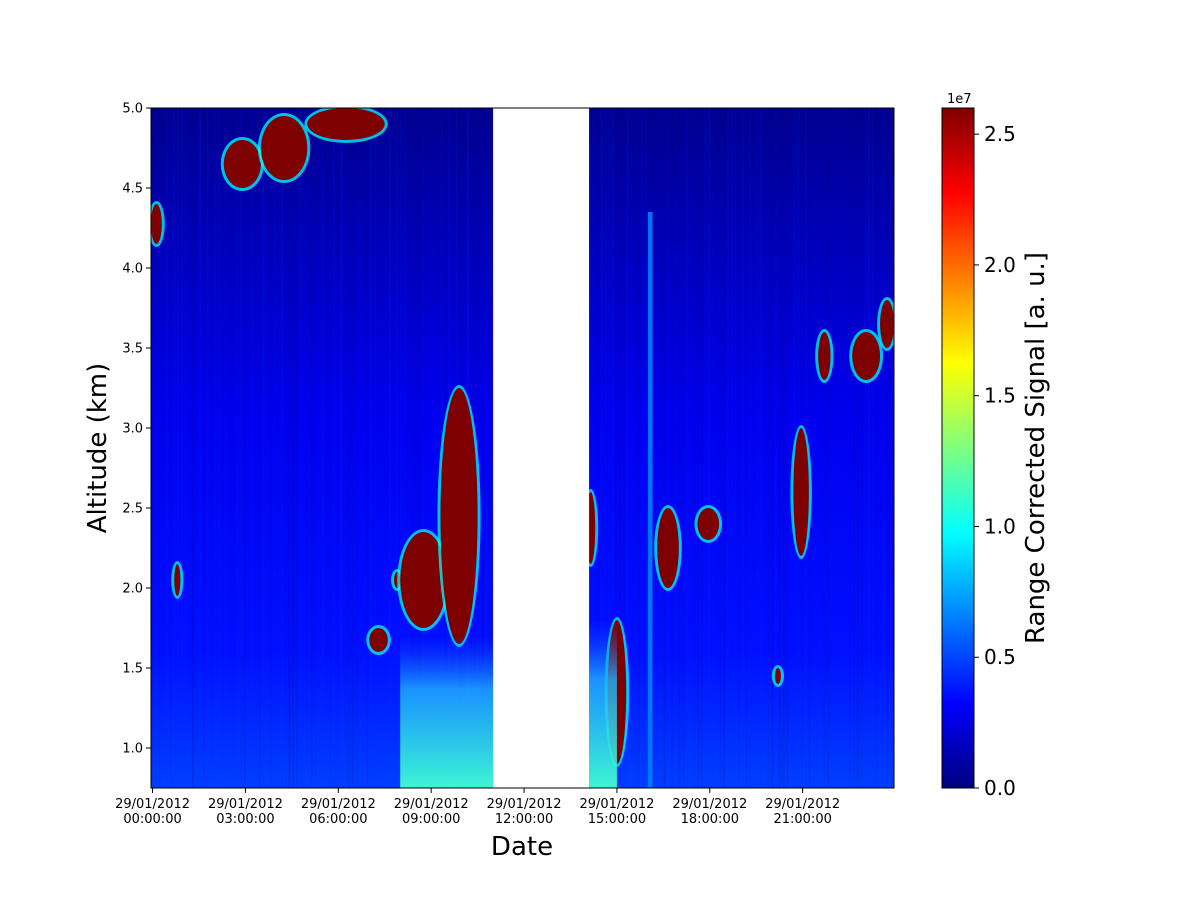 The height and width of the screenshot is (900, 1200). Describe the element at coordinates (431, 812) in the screenshot. I see `x-tick-label: 29/01/2012 09:00:00` at that location.